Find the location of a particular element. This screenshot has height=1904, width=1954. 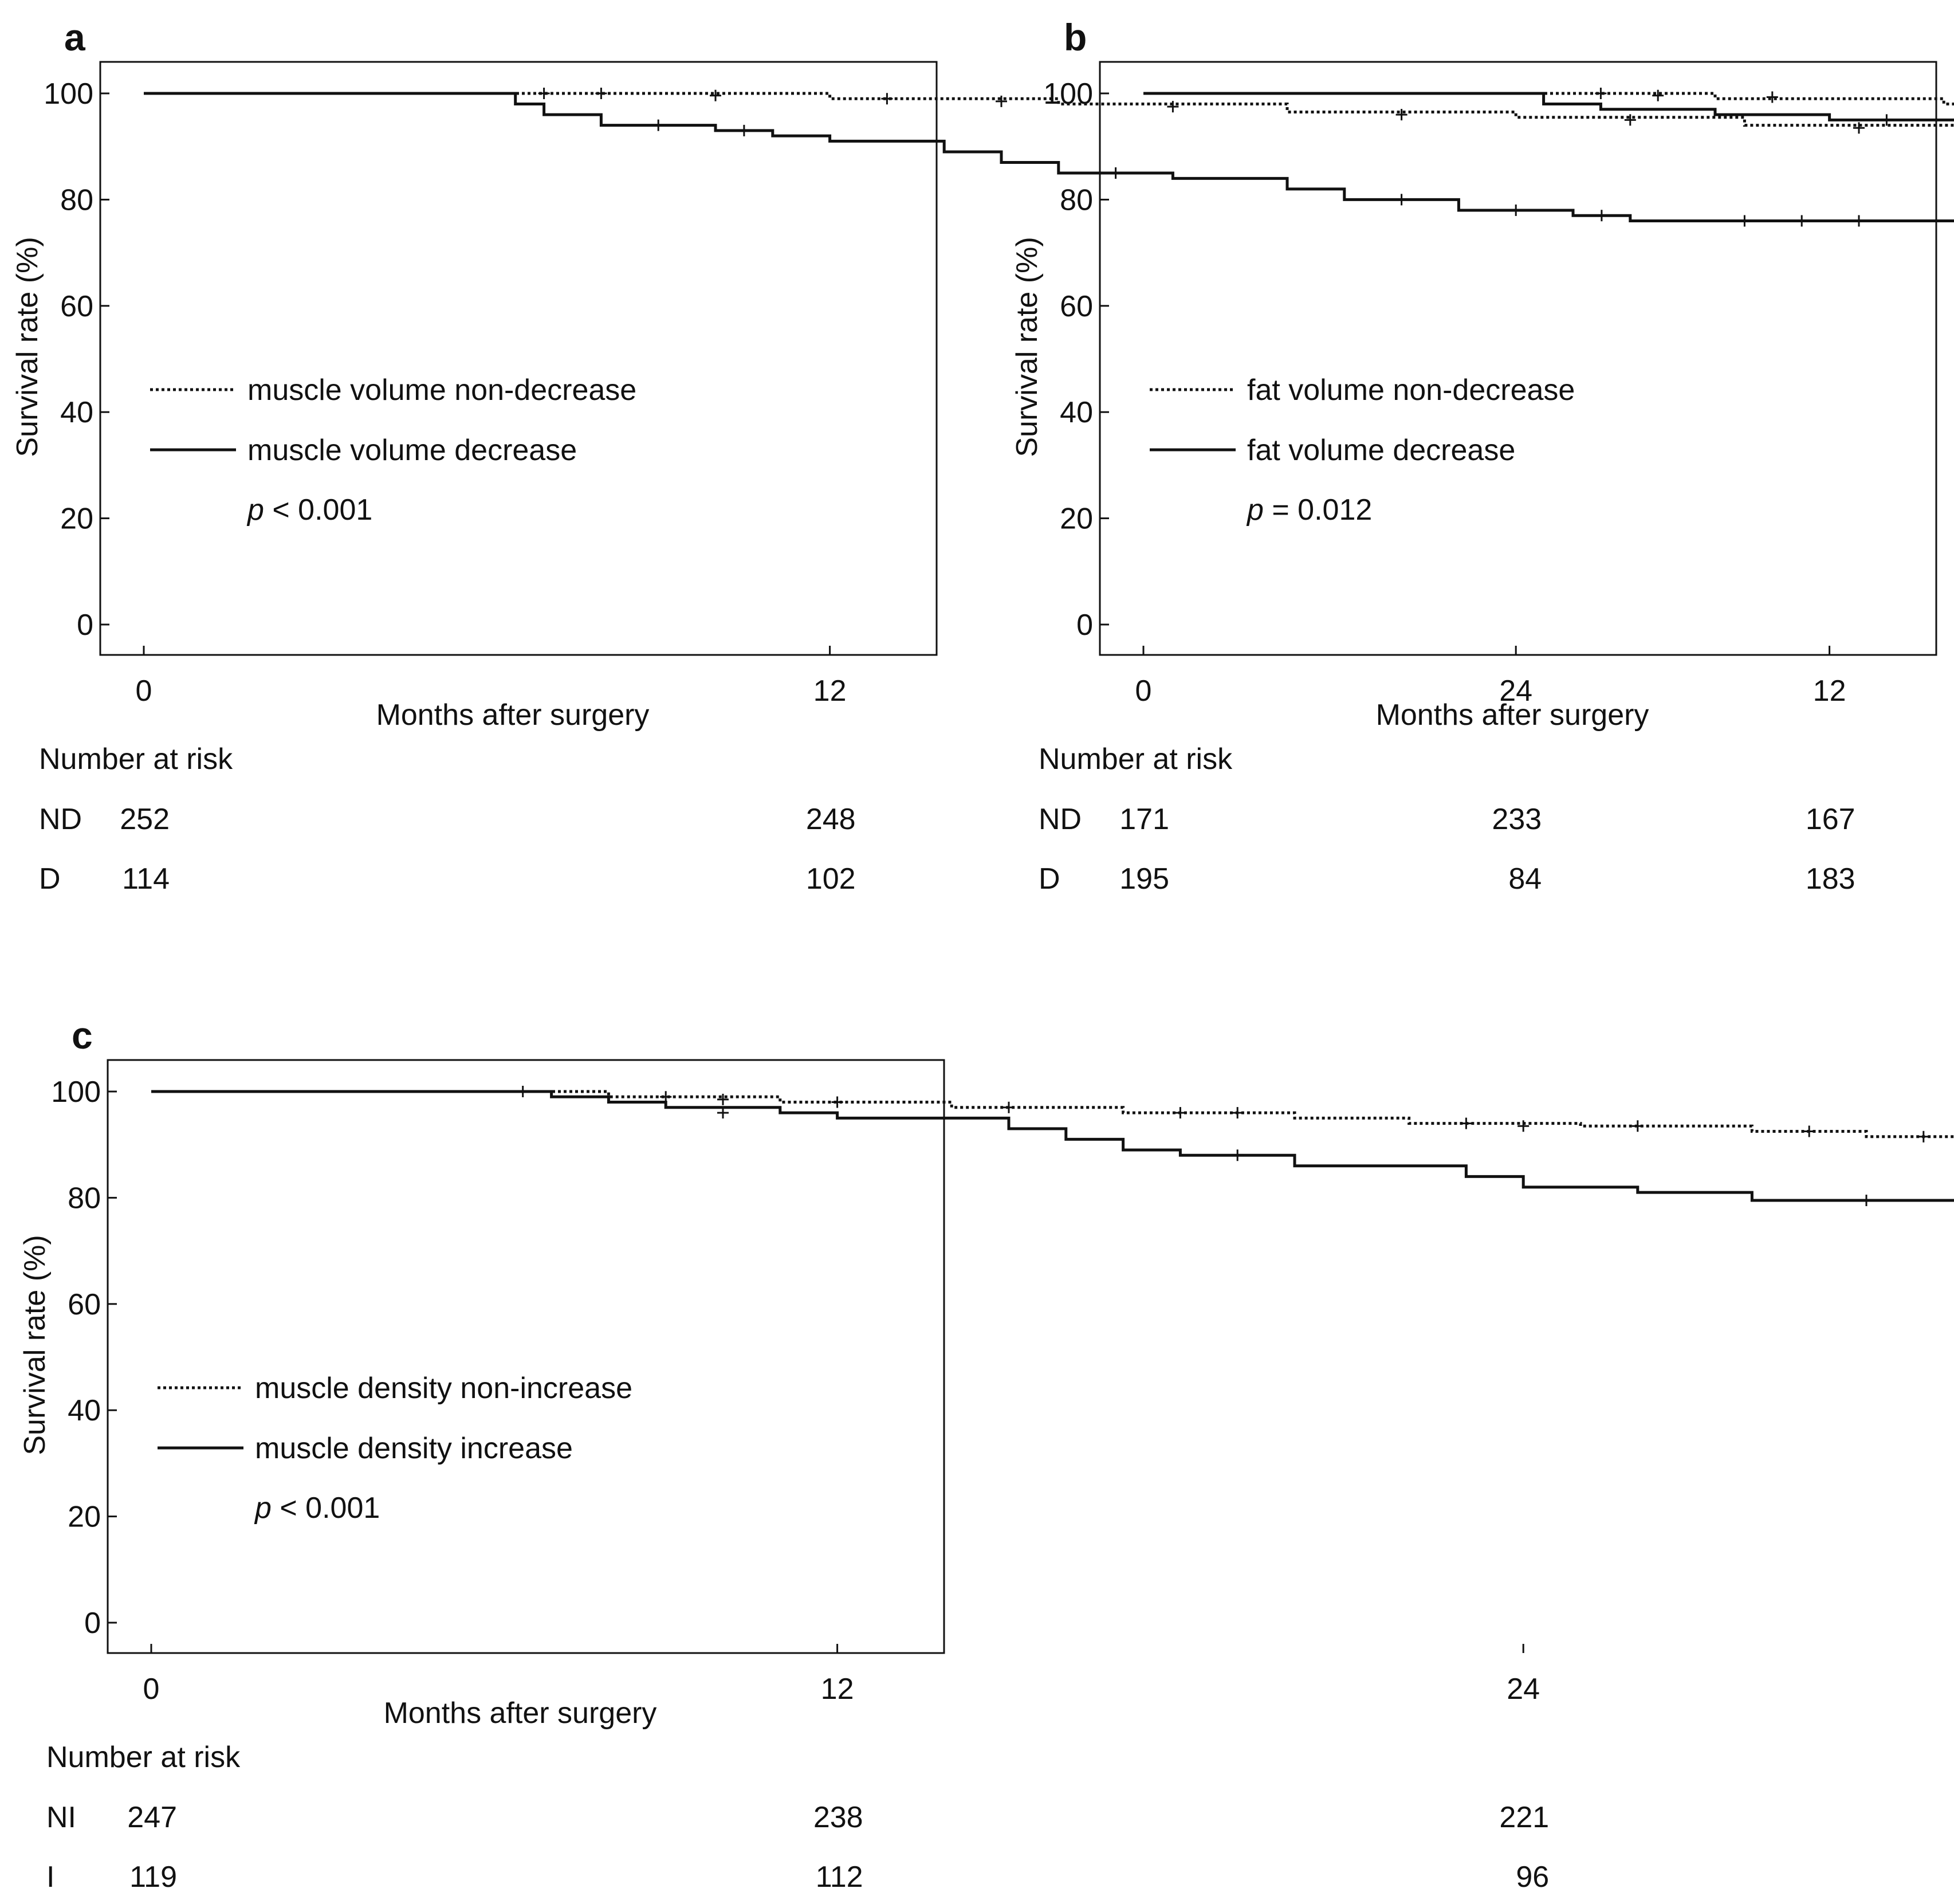

risk-count: 112 is located at coordinates (840, 1877).